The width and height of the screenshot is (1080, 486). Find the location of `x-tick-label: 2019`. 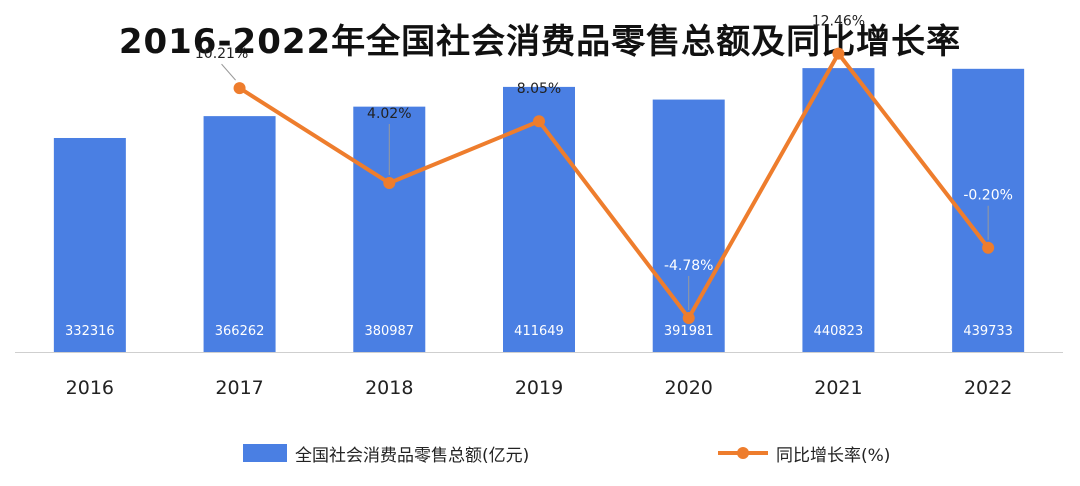

x-tick-label: 2019 is located at coordinates (539, 388).